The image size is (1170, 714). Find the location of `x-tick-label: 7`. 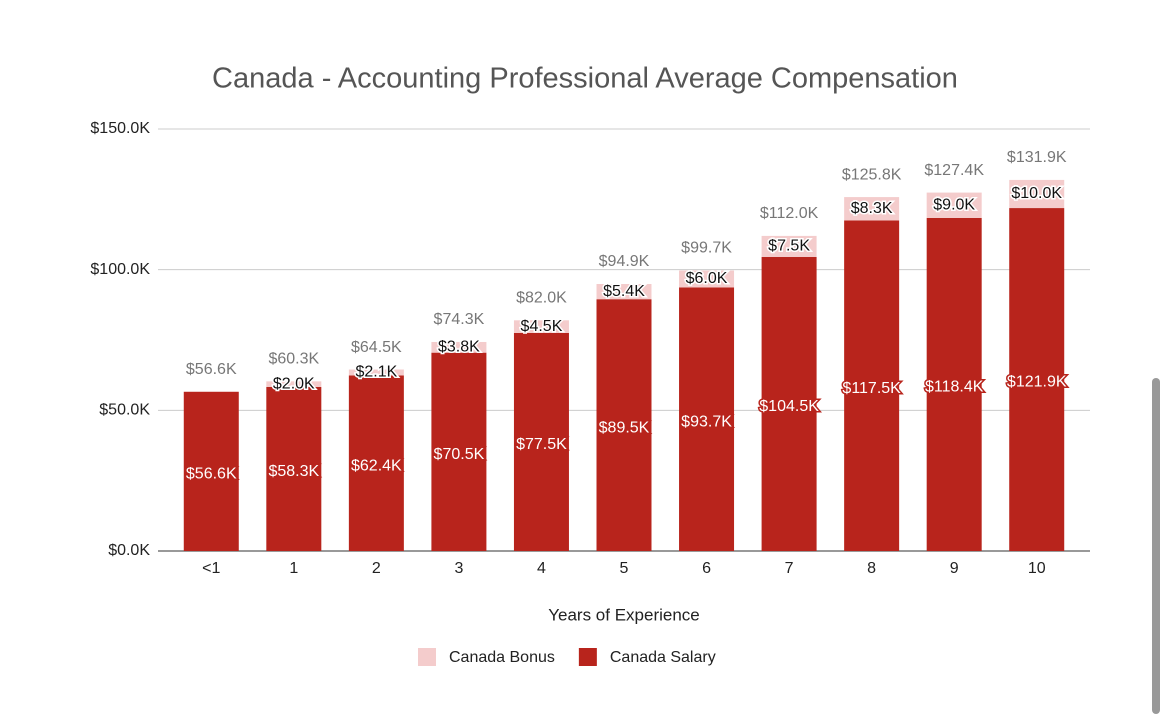

x-tick-label: 7 is located at coordinates (789, 568).